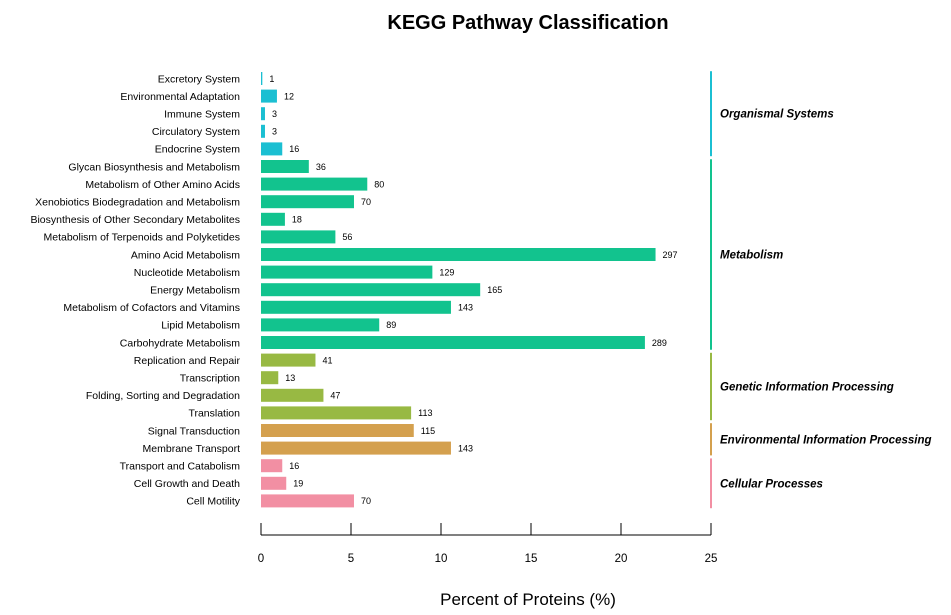 The width and height of the screenshot is (951, 615). I want to click on bar-value-label: 56, so click(347, 237).